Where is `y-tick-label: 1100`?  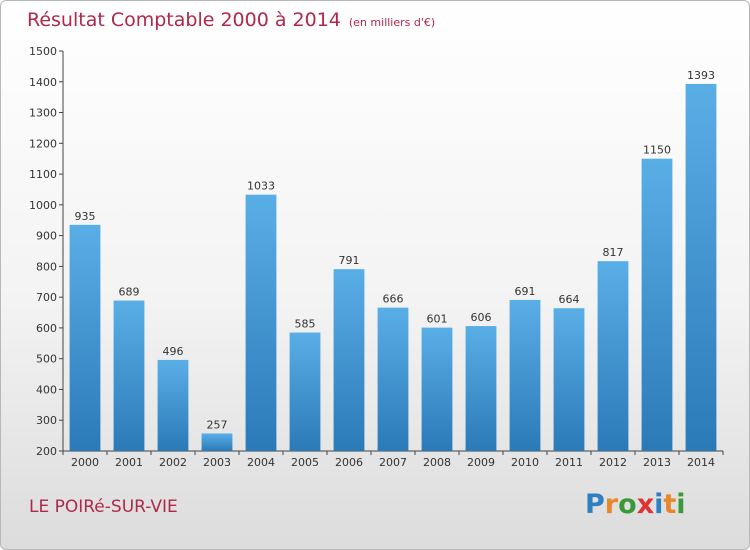
y-tick-label: 1100 is located at coordinates (43, 174).